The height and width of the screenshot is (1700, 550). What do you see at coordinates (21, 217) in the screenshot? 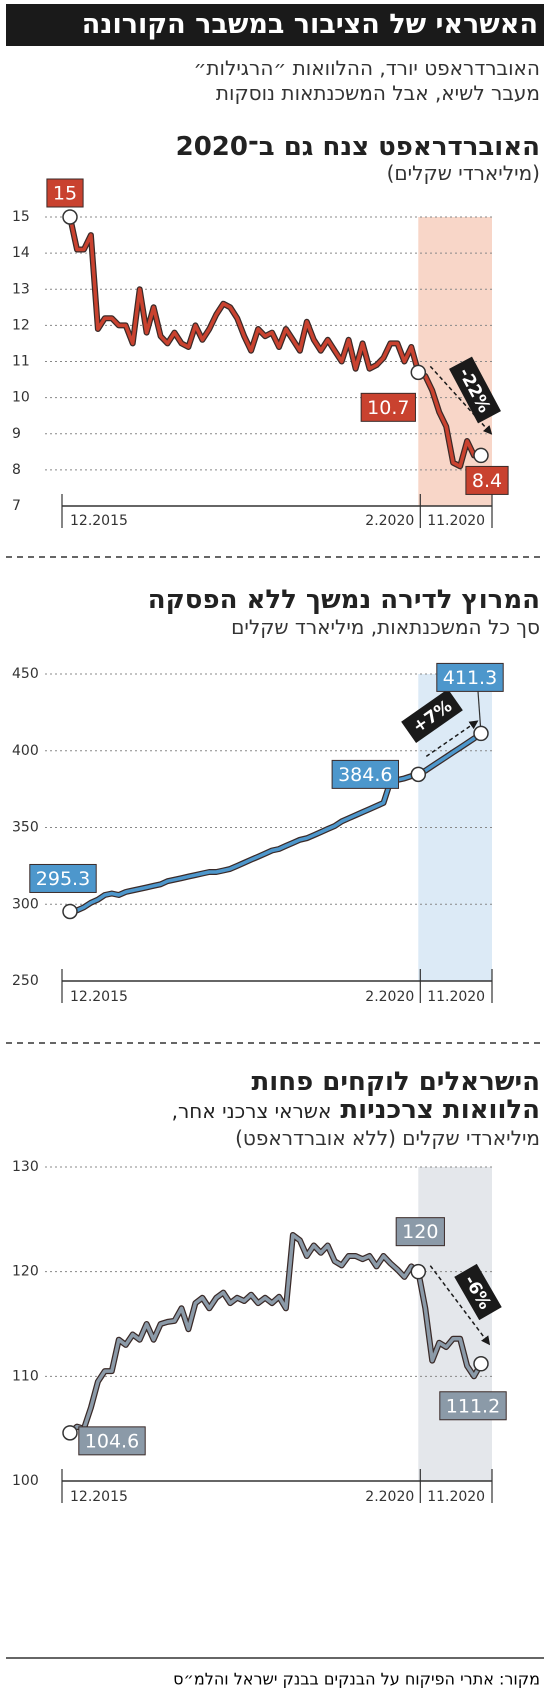
I see `y-tick-label: 15` at bounding box center [21, 217].